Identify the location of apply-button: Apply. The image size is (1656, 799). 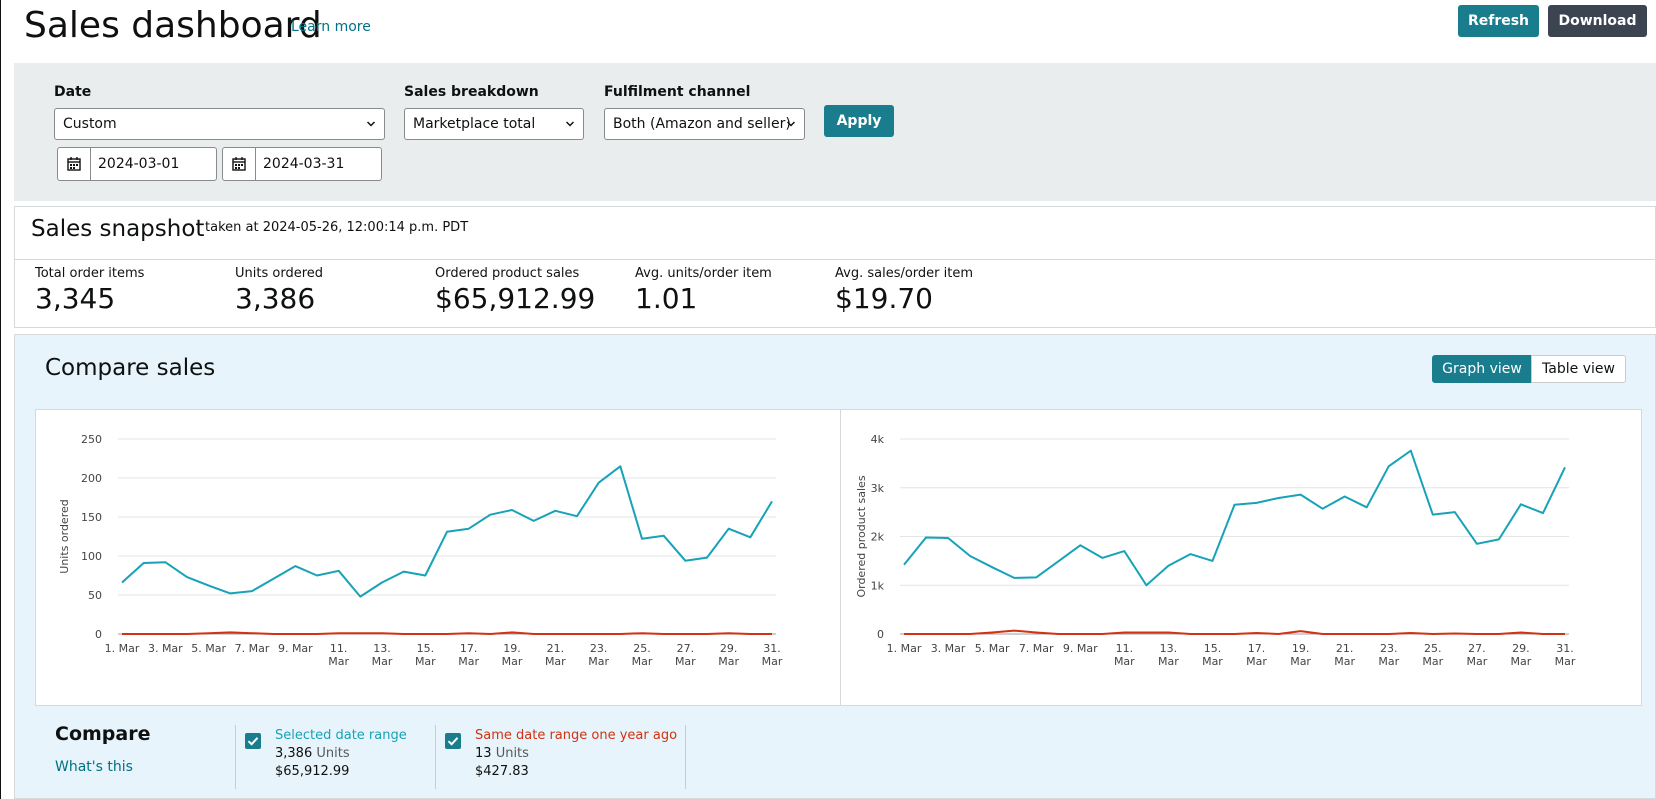
(859, 121).